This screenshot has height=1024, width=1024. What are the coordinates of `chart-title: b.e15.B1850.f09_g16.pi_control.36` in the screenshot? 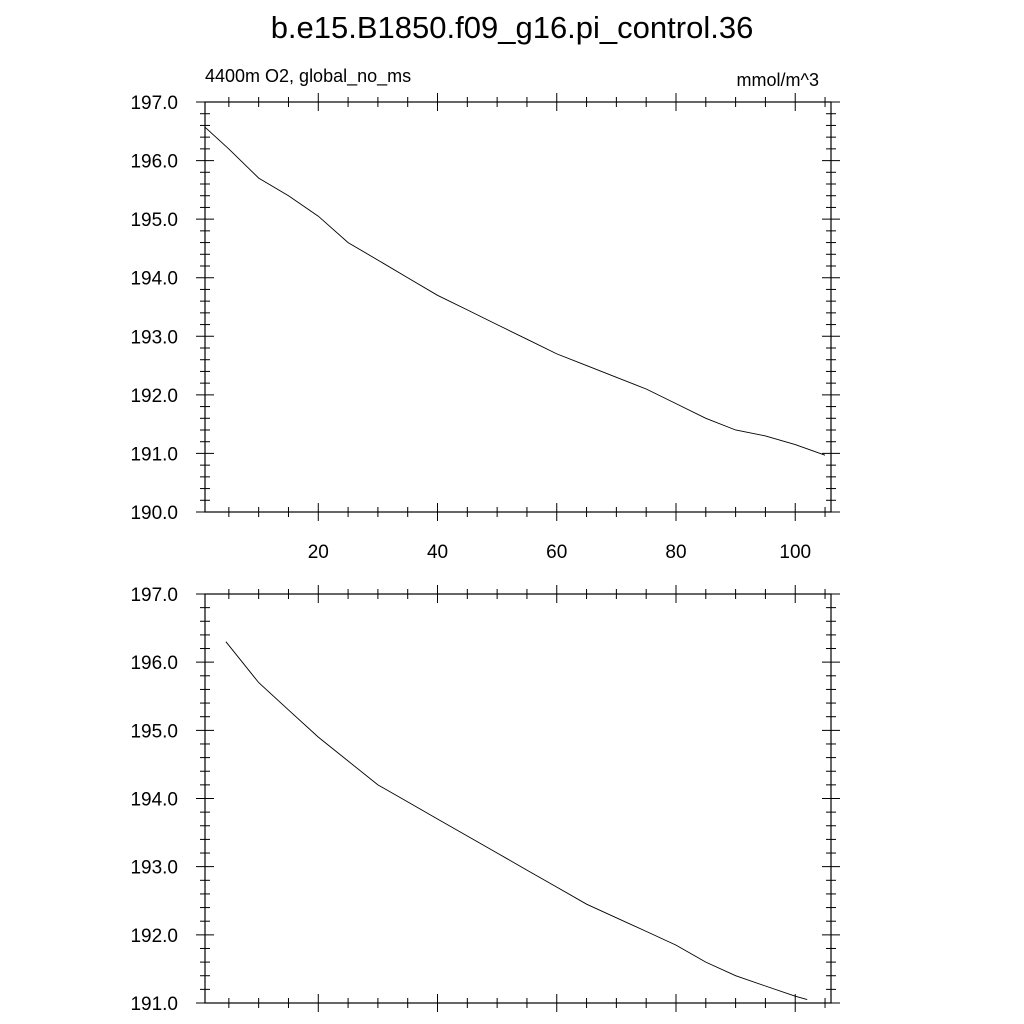 It's located at (512, 27).